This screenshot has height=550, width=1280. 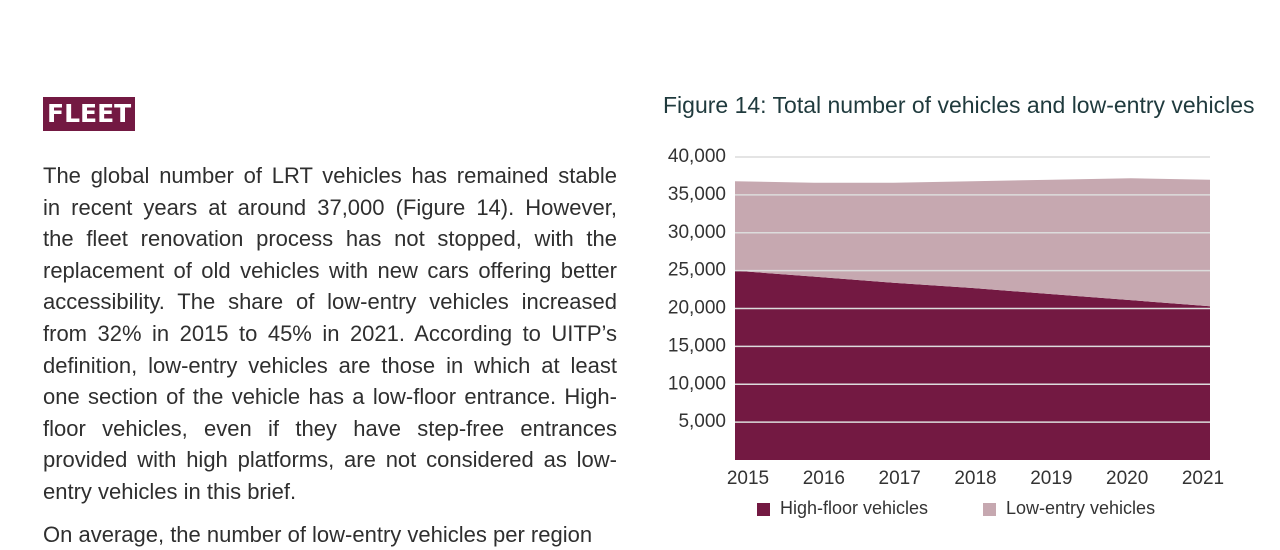 I want to click on x-tick-label: 2021, so click(x=1203, y=478).